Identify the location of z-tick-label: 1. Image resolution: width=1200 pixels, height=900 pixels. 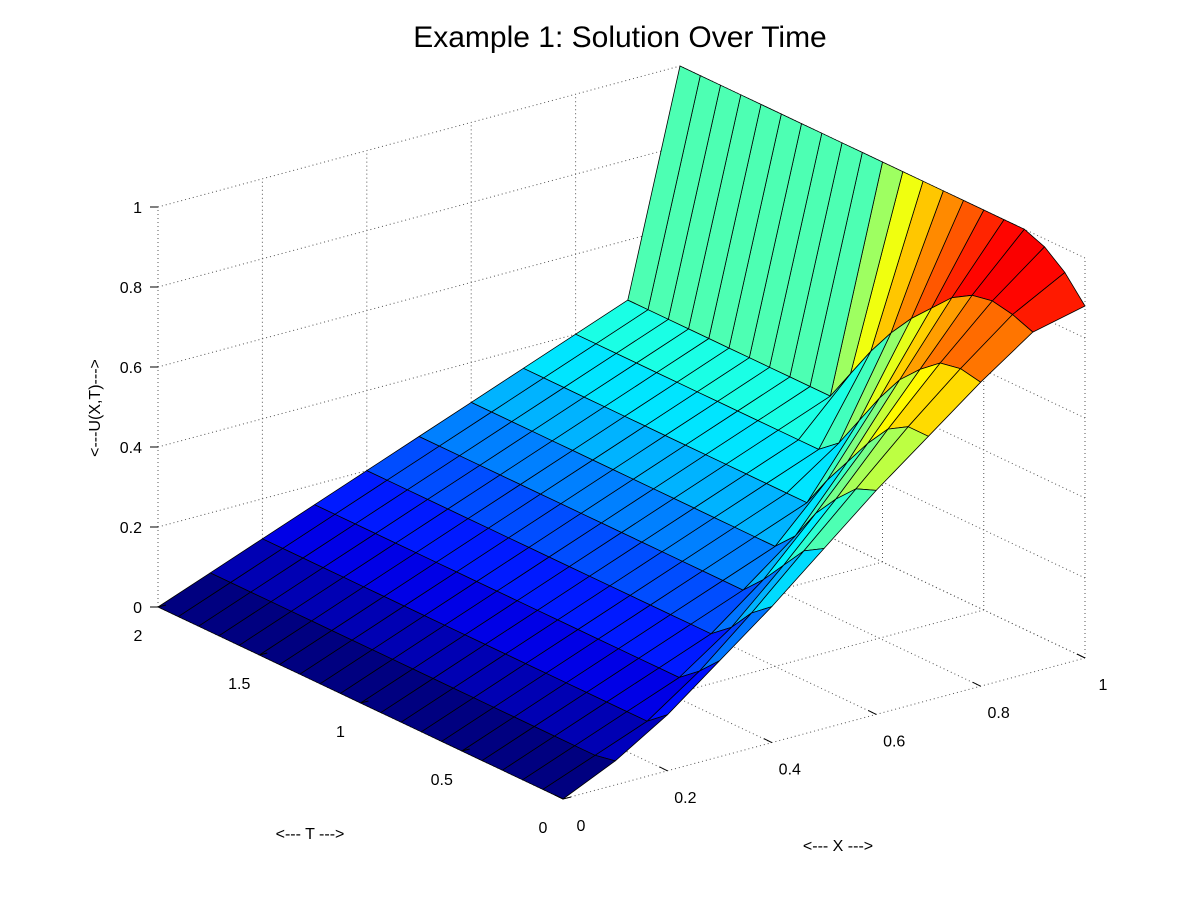
(137, 208).